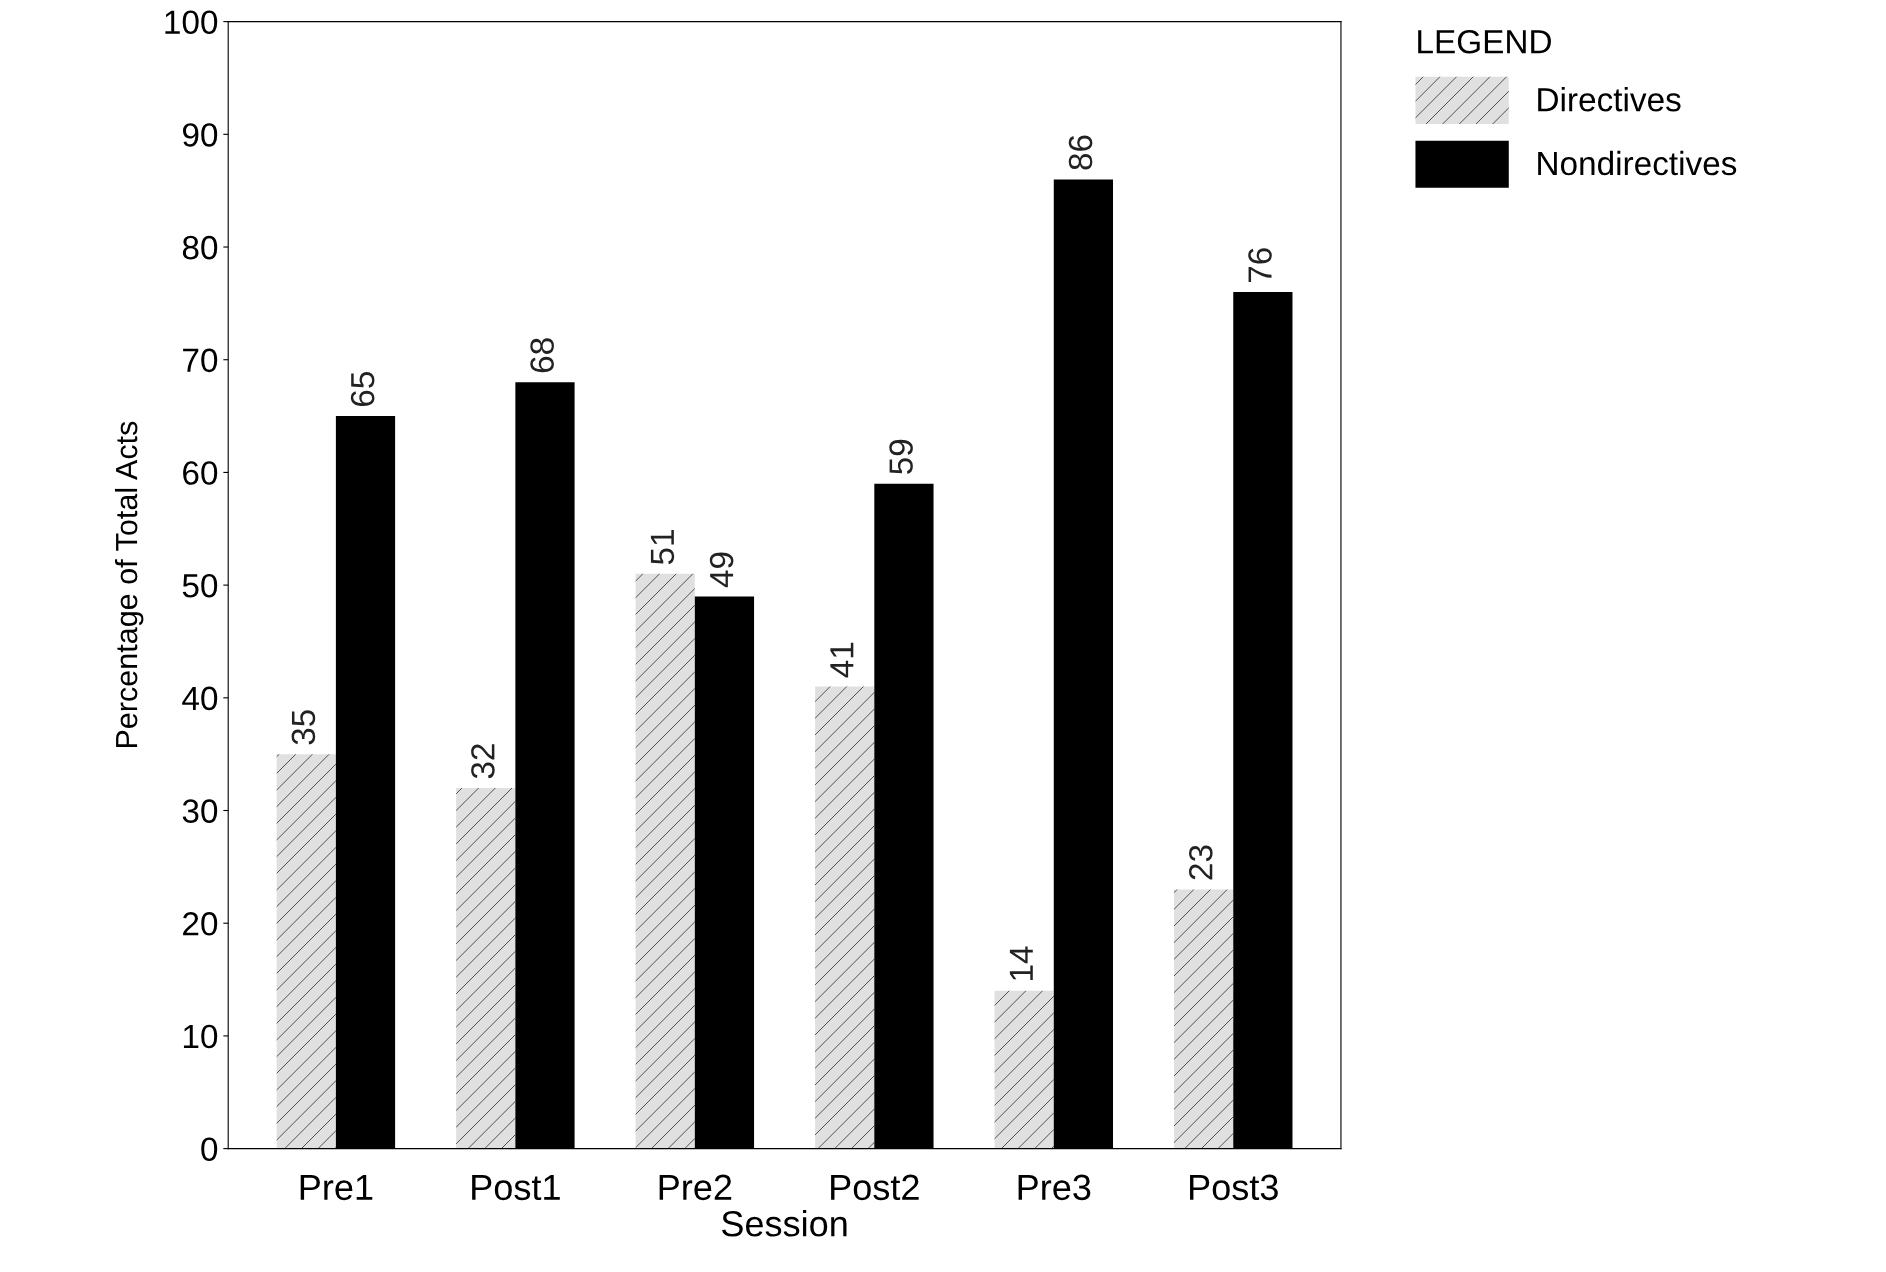  Describe the element at coordinates (695, 1187) in the screenshot. I see `x-tick-label: Pre2` at that location.